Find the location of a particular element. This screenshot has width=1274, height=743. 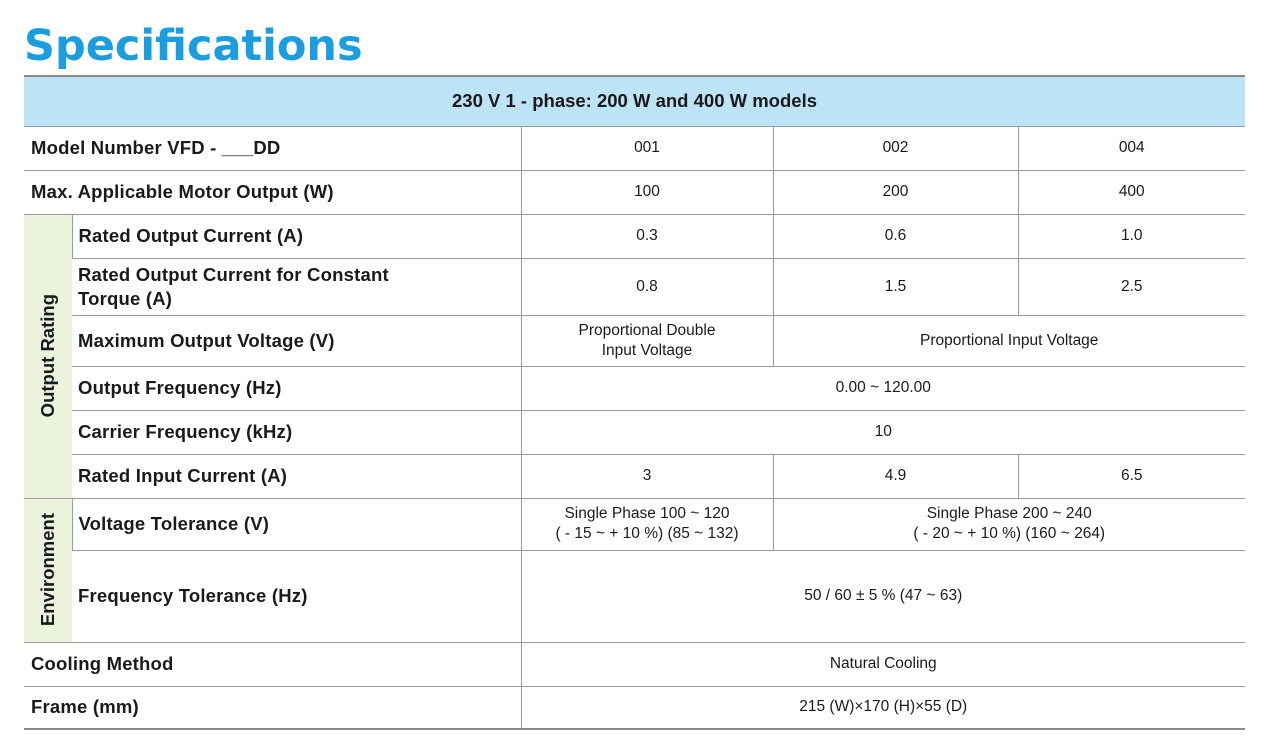

row-label-rated-input-current: Rated Input Current (A) is located at coordinates (296, 476).